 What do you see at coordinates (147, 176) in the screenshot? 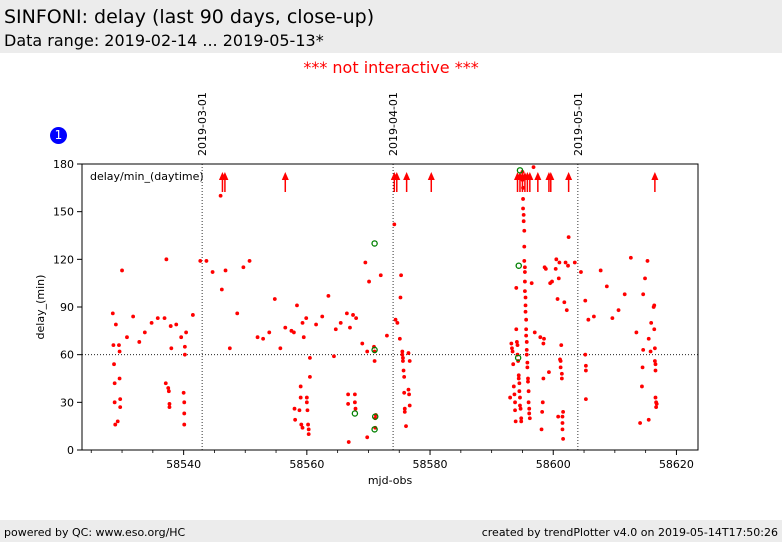
I see `plot-annotation: delay/min_(daytime)` at bounding box center [147, 176].